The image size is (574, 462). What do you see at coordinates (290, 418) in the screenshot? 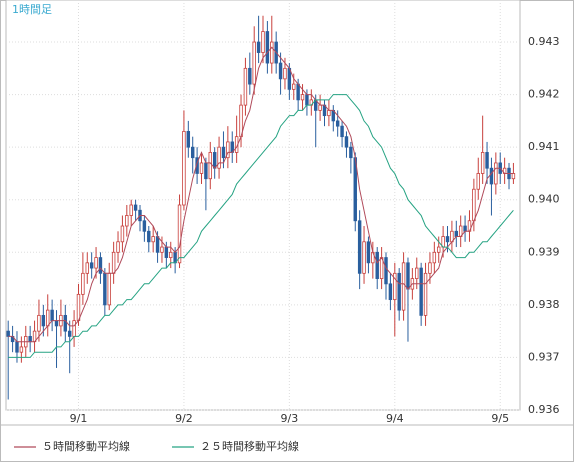
I see `x-tick-label: 9/3` at bounding box center [290, 418].